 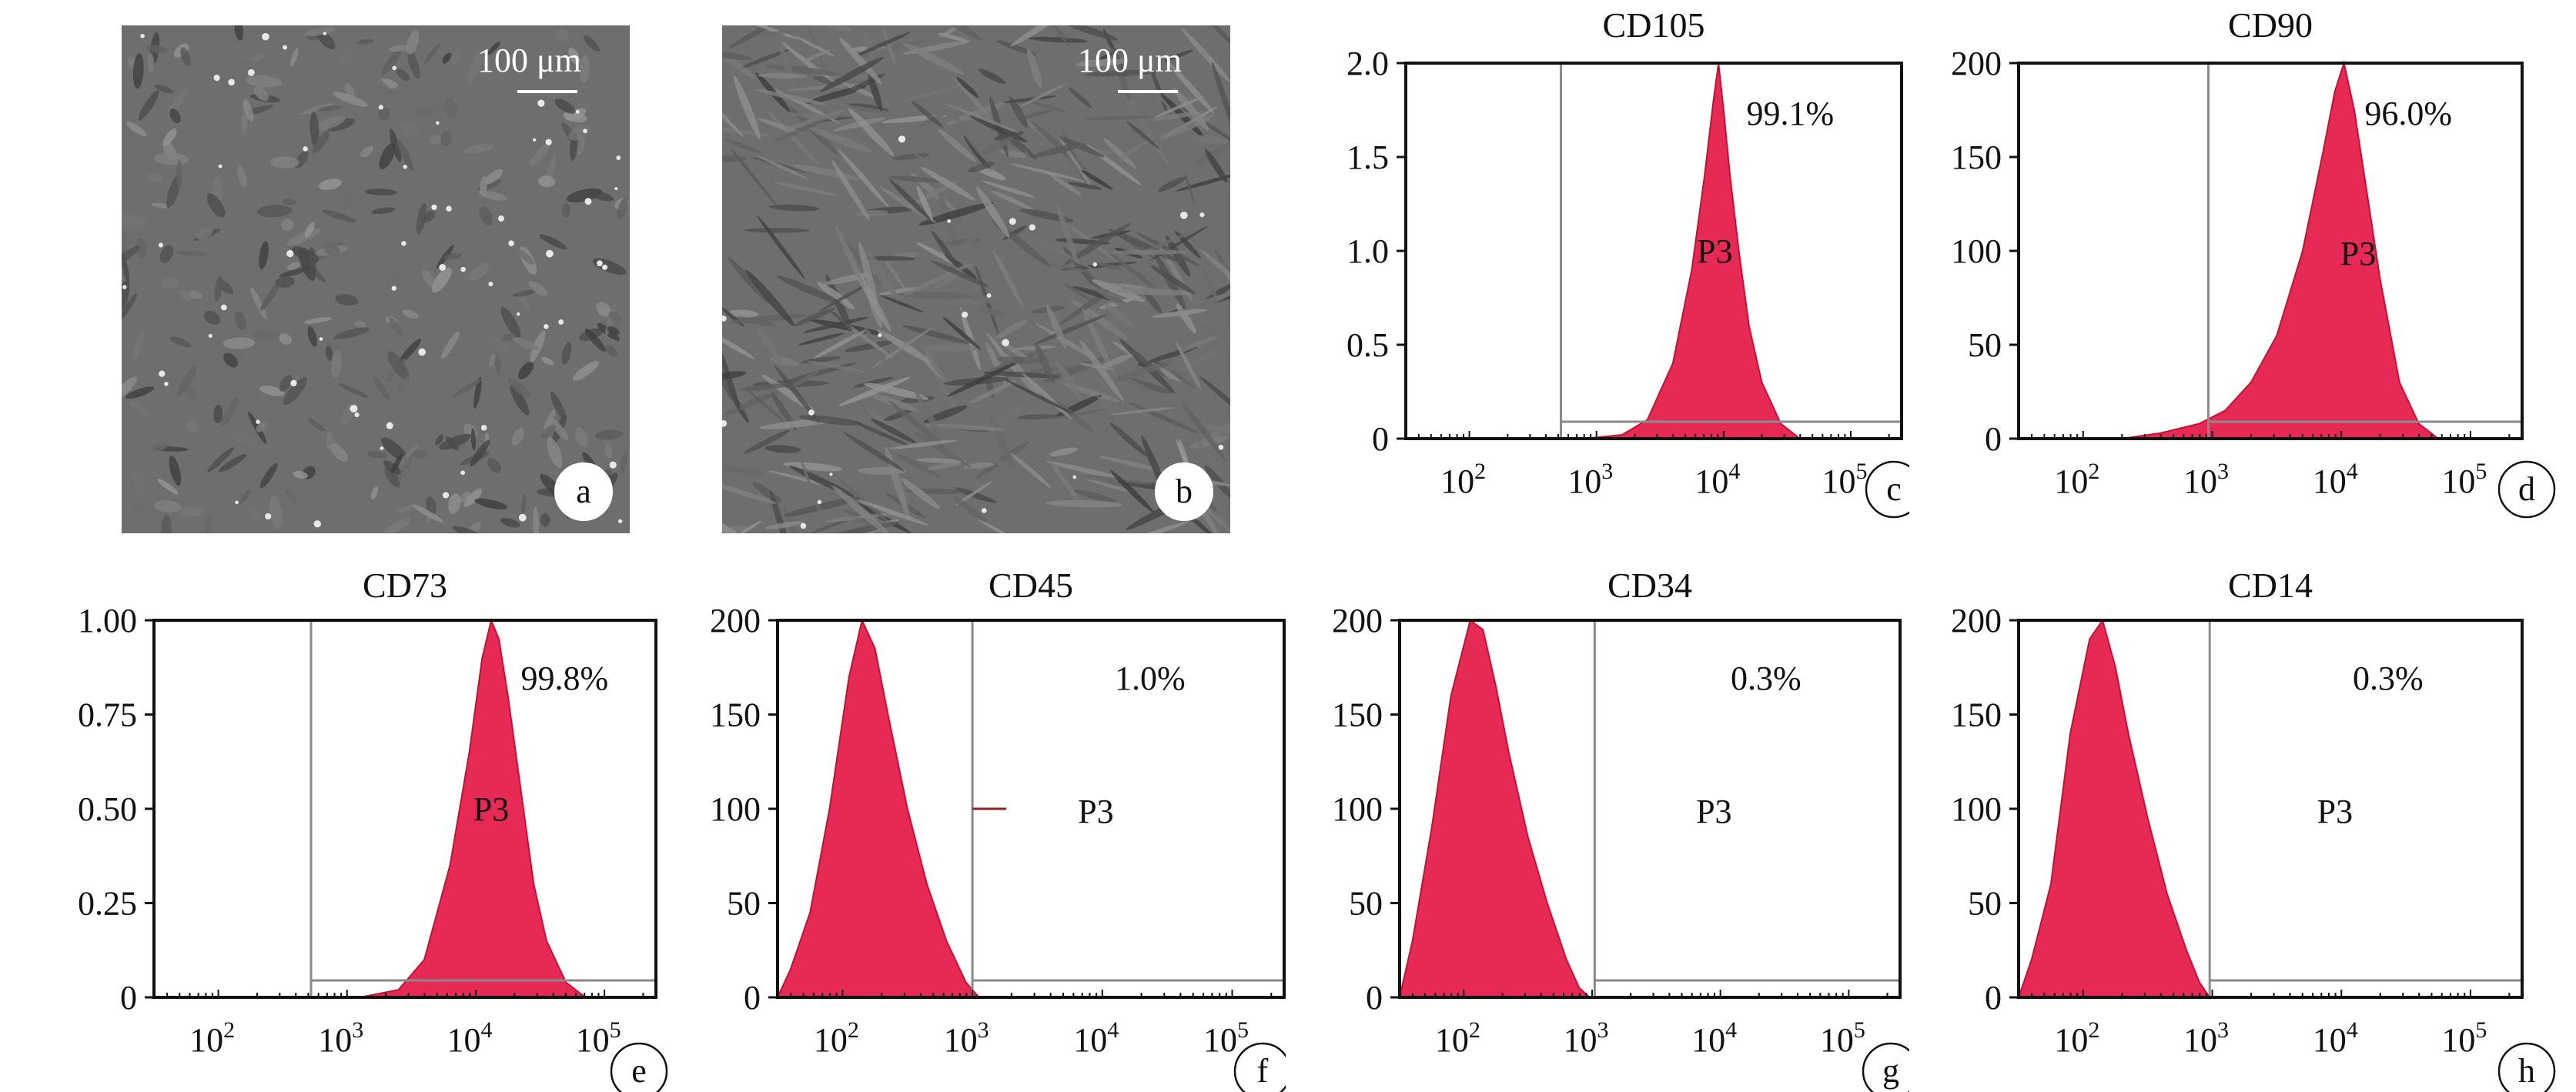 What do you see at coordinates (376, 279) in the screenshot?
I see `micrograph-background` at bounding box center [376, 279].